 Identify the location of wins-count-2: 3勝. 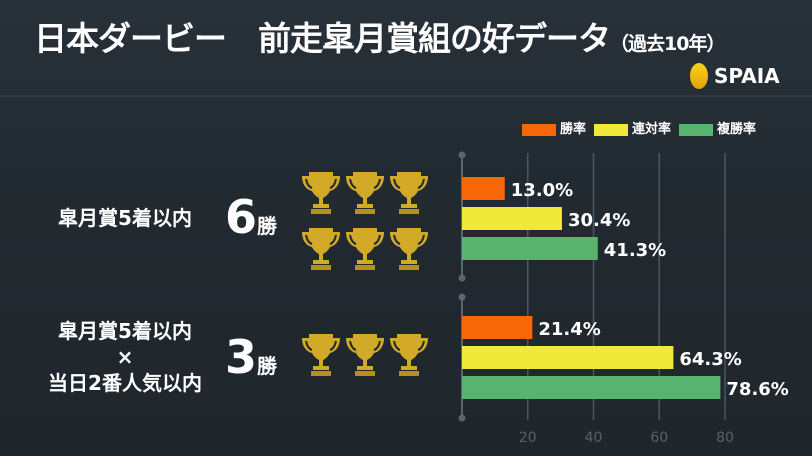
(251, 357).